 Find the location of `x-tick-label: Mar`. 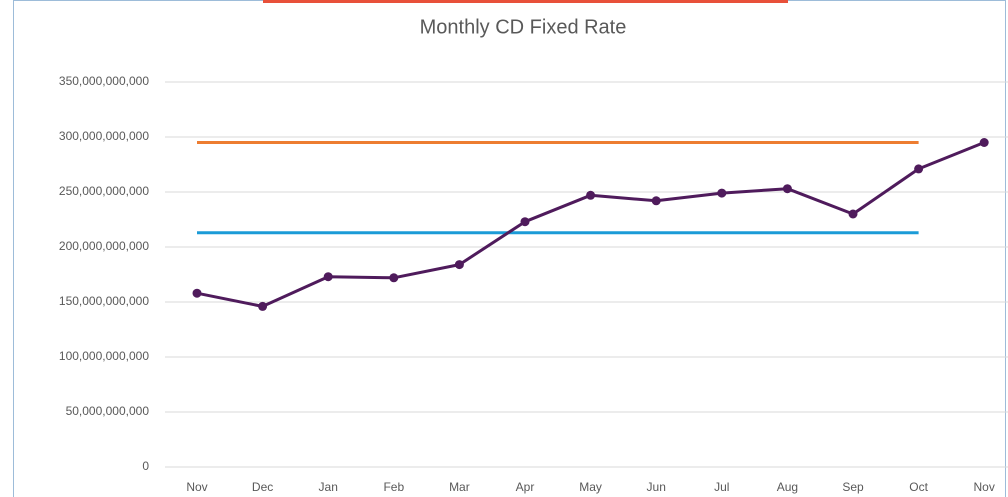

x-tick-label: Mar is located at coordinates (459, 487).